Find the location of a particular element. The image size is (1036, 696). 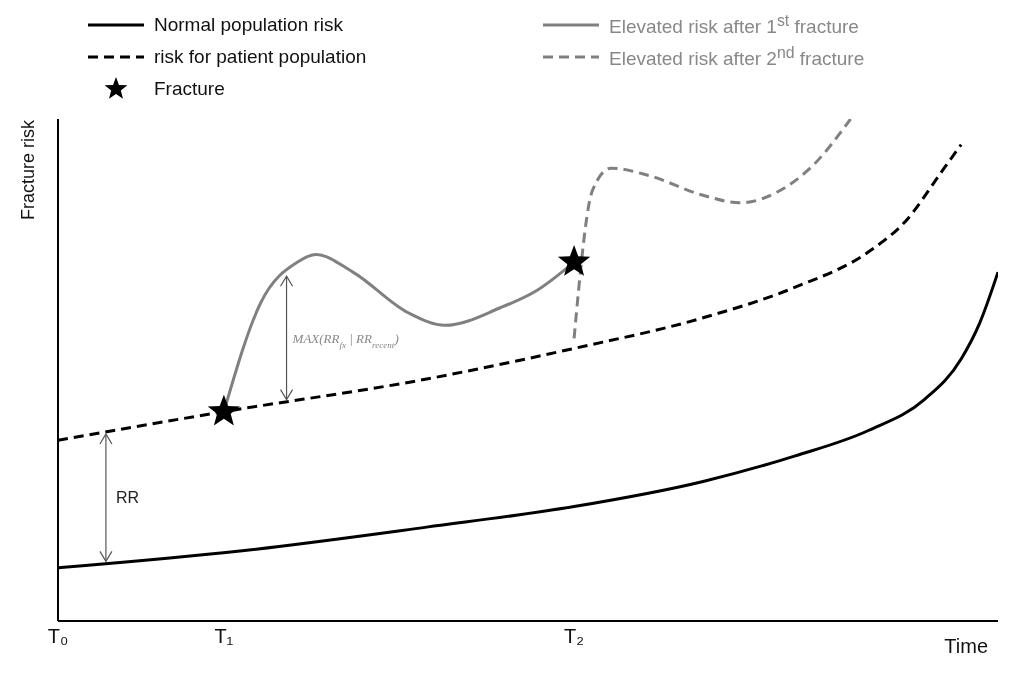

annotation: MAX(RR$_{fx}$ | RR$_{recent}$) is located at coordinates (345, 340).